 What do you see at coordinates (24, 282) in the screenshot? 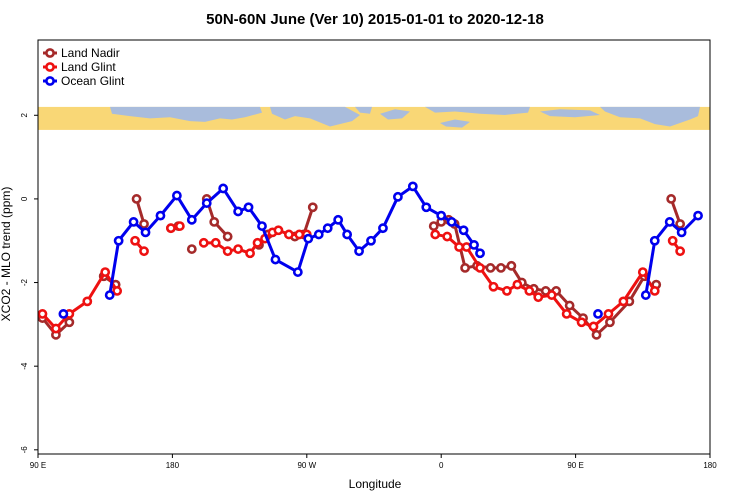
I see `y-tick-label: -2` at bounding box center [24, 282].